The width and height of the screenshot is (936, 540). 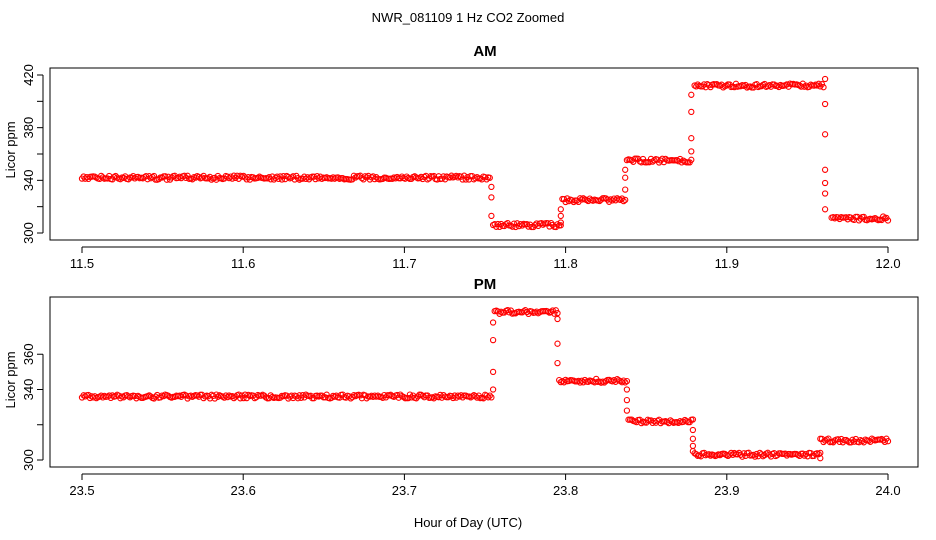 What do you see at coordinates (81, 490) in the screenshot?
I see `panel-pm-x-tick-label: 23.5` at bounding box center [81, 490].